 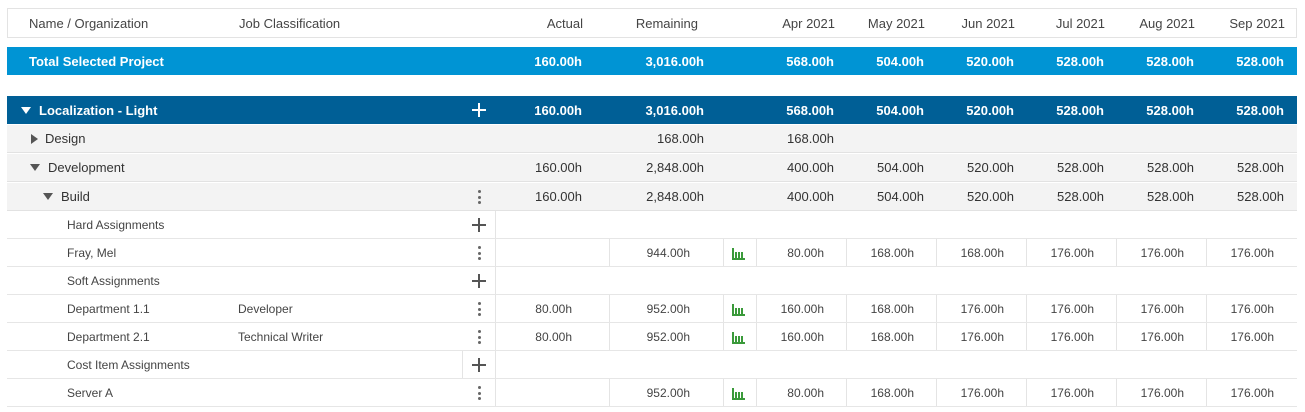 I want to click on design-label: Design, so click(x=65, y=138).